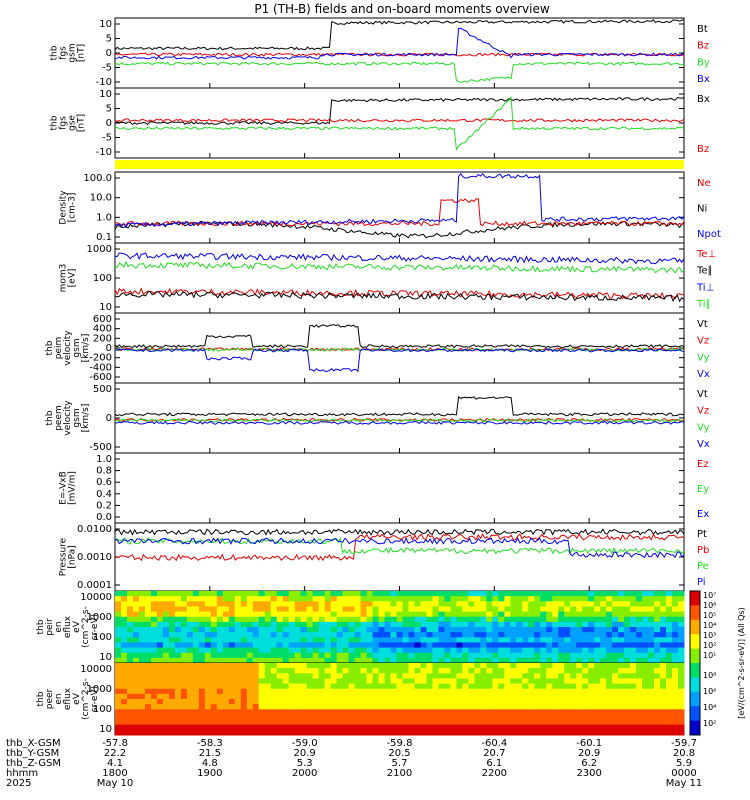  What do you see at coordinates (104, 237) in the screenshot?
I see `y-tick-label: 0.1` at bounding box center [104, 237].